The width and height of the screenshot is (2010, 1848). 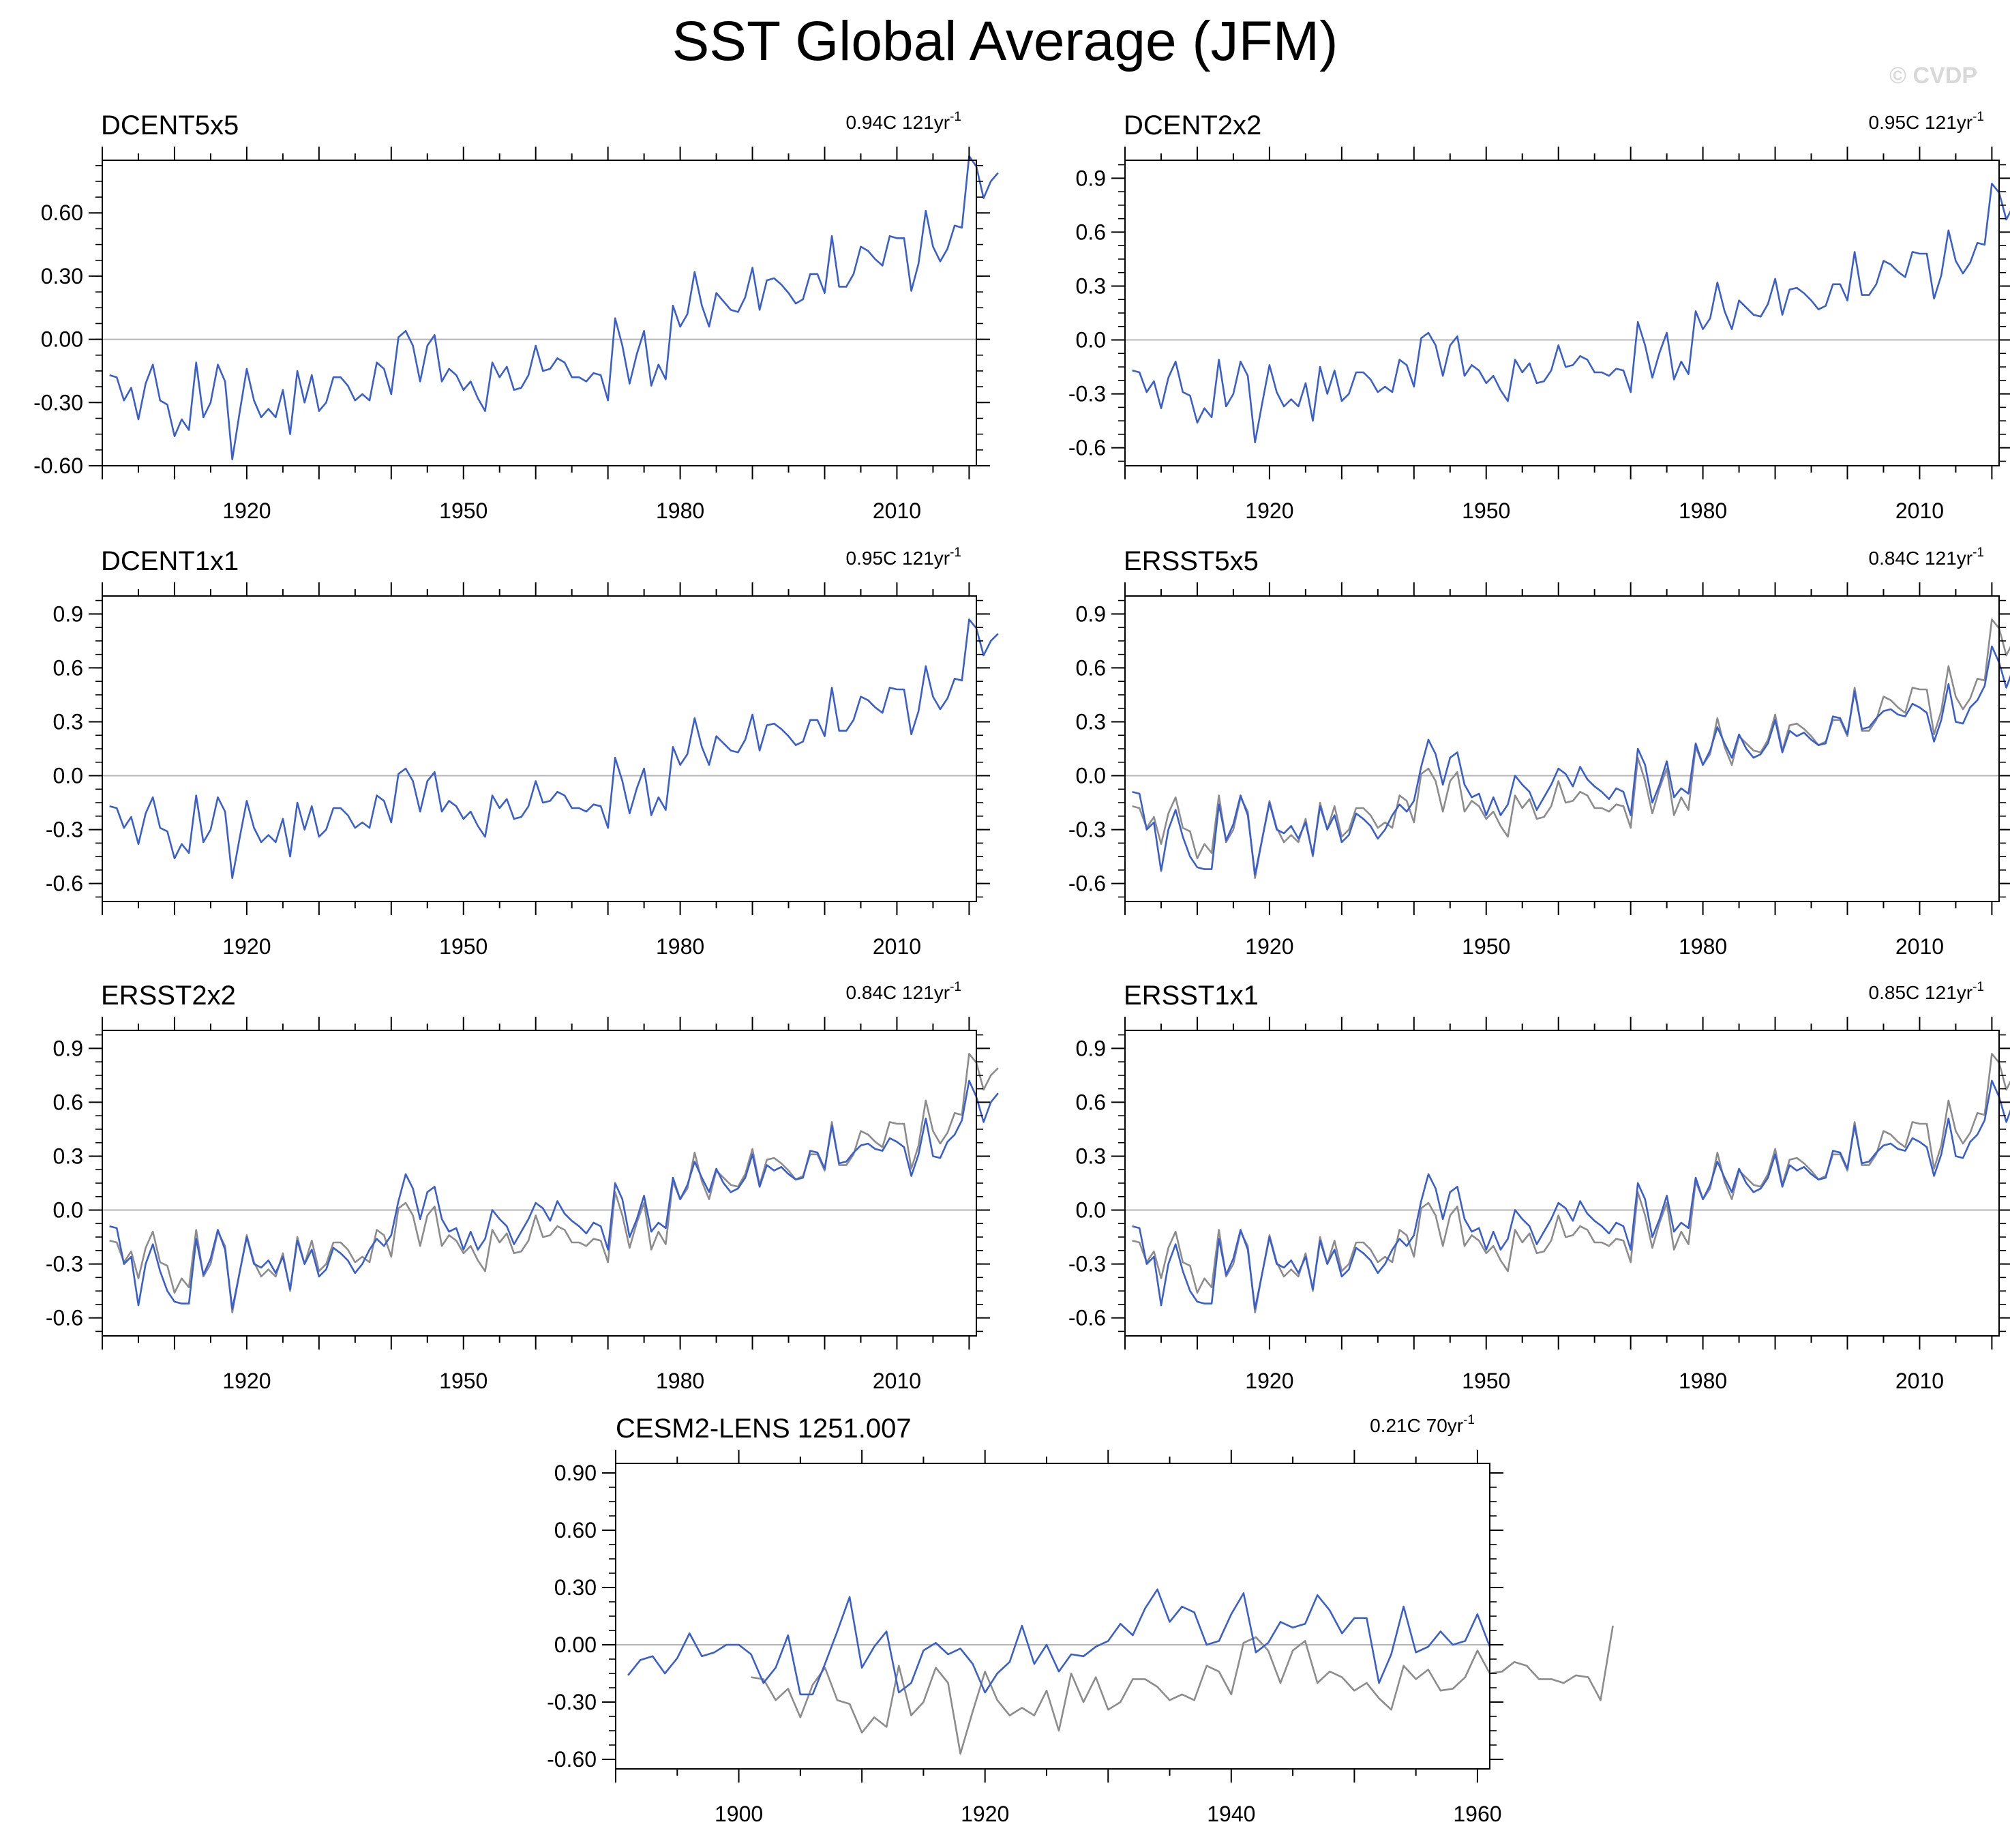 I want to click on x-tick-label: 1960, so click(x=1477, y=1814).